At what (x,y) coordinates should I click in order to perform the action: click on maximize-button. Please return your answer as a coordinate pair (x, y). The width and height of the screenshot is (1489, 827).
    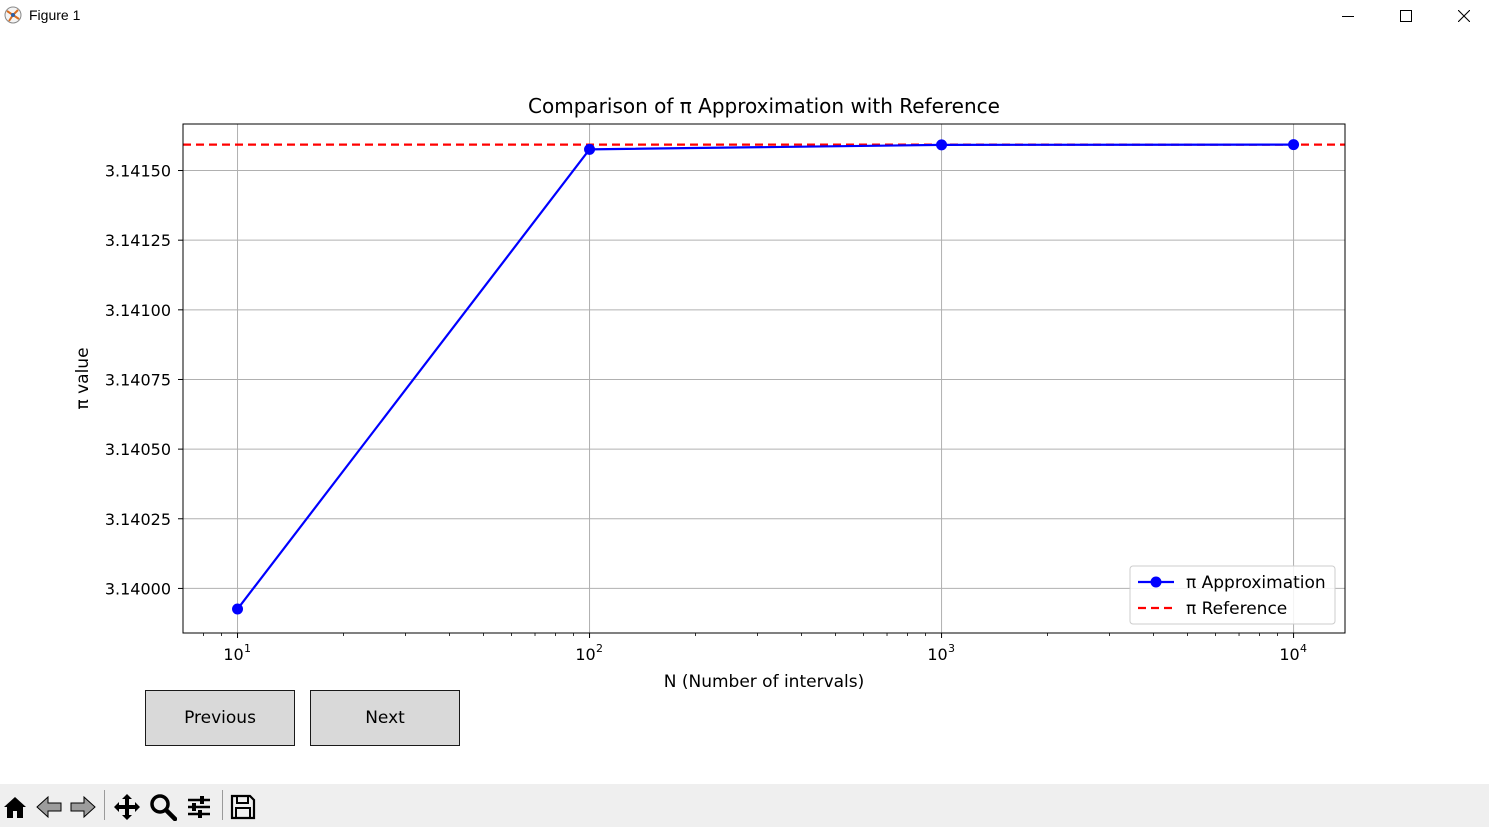
    Looking at the image, I should click on (1406, 16).